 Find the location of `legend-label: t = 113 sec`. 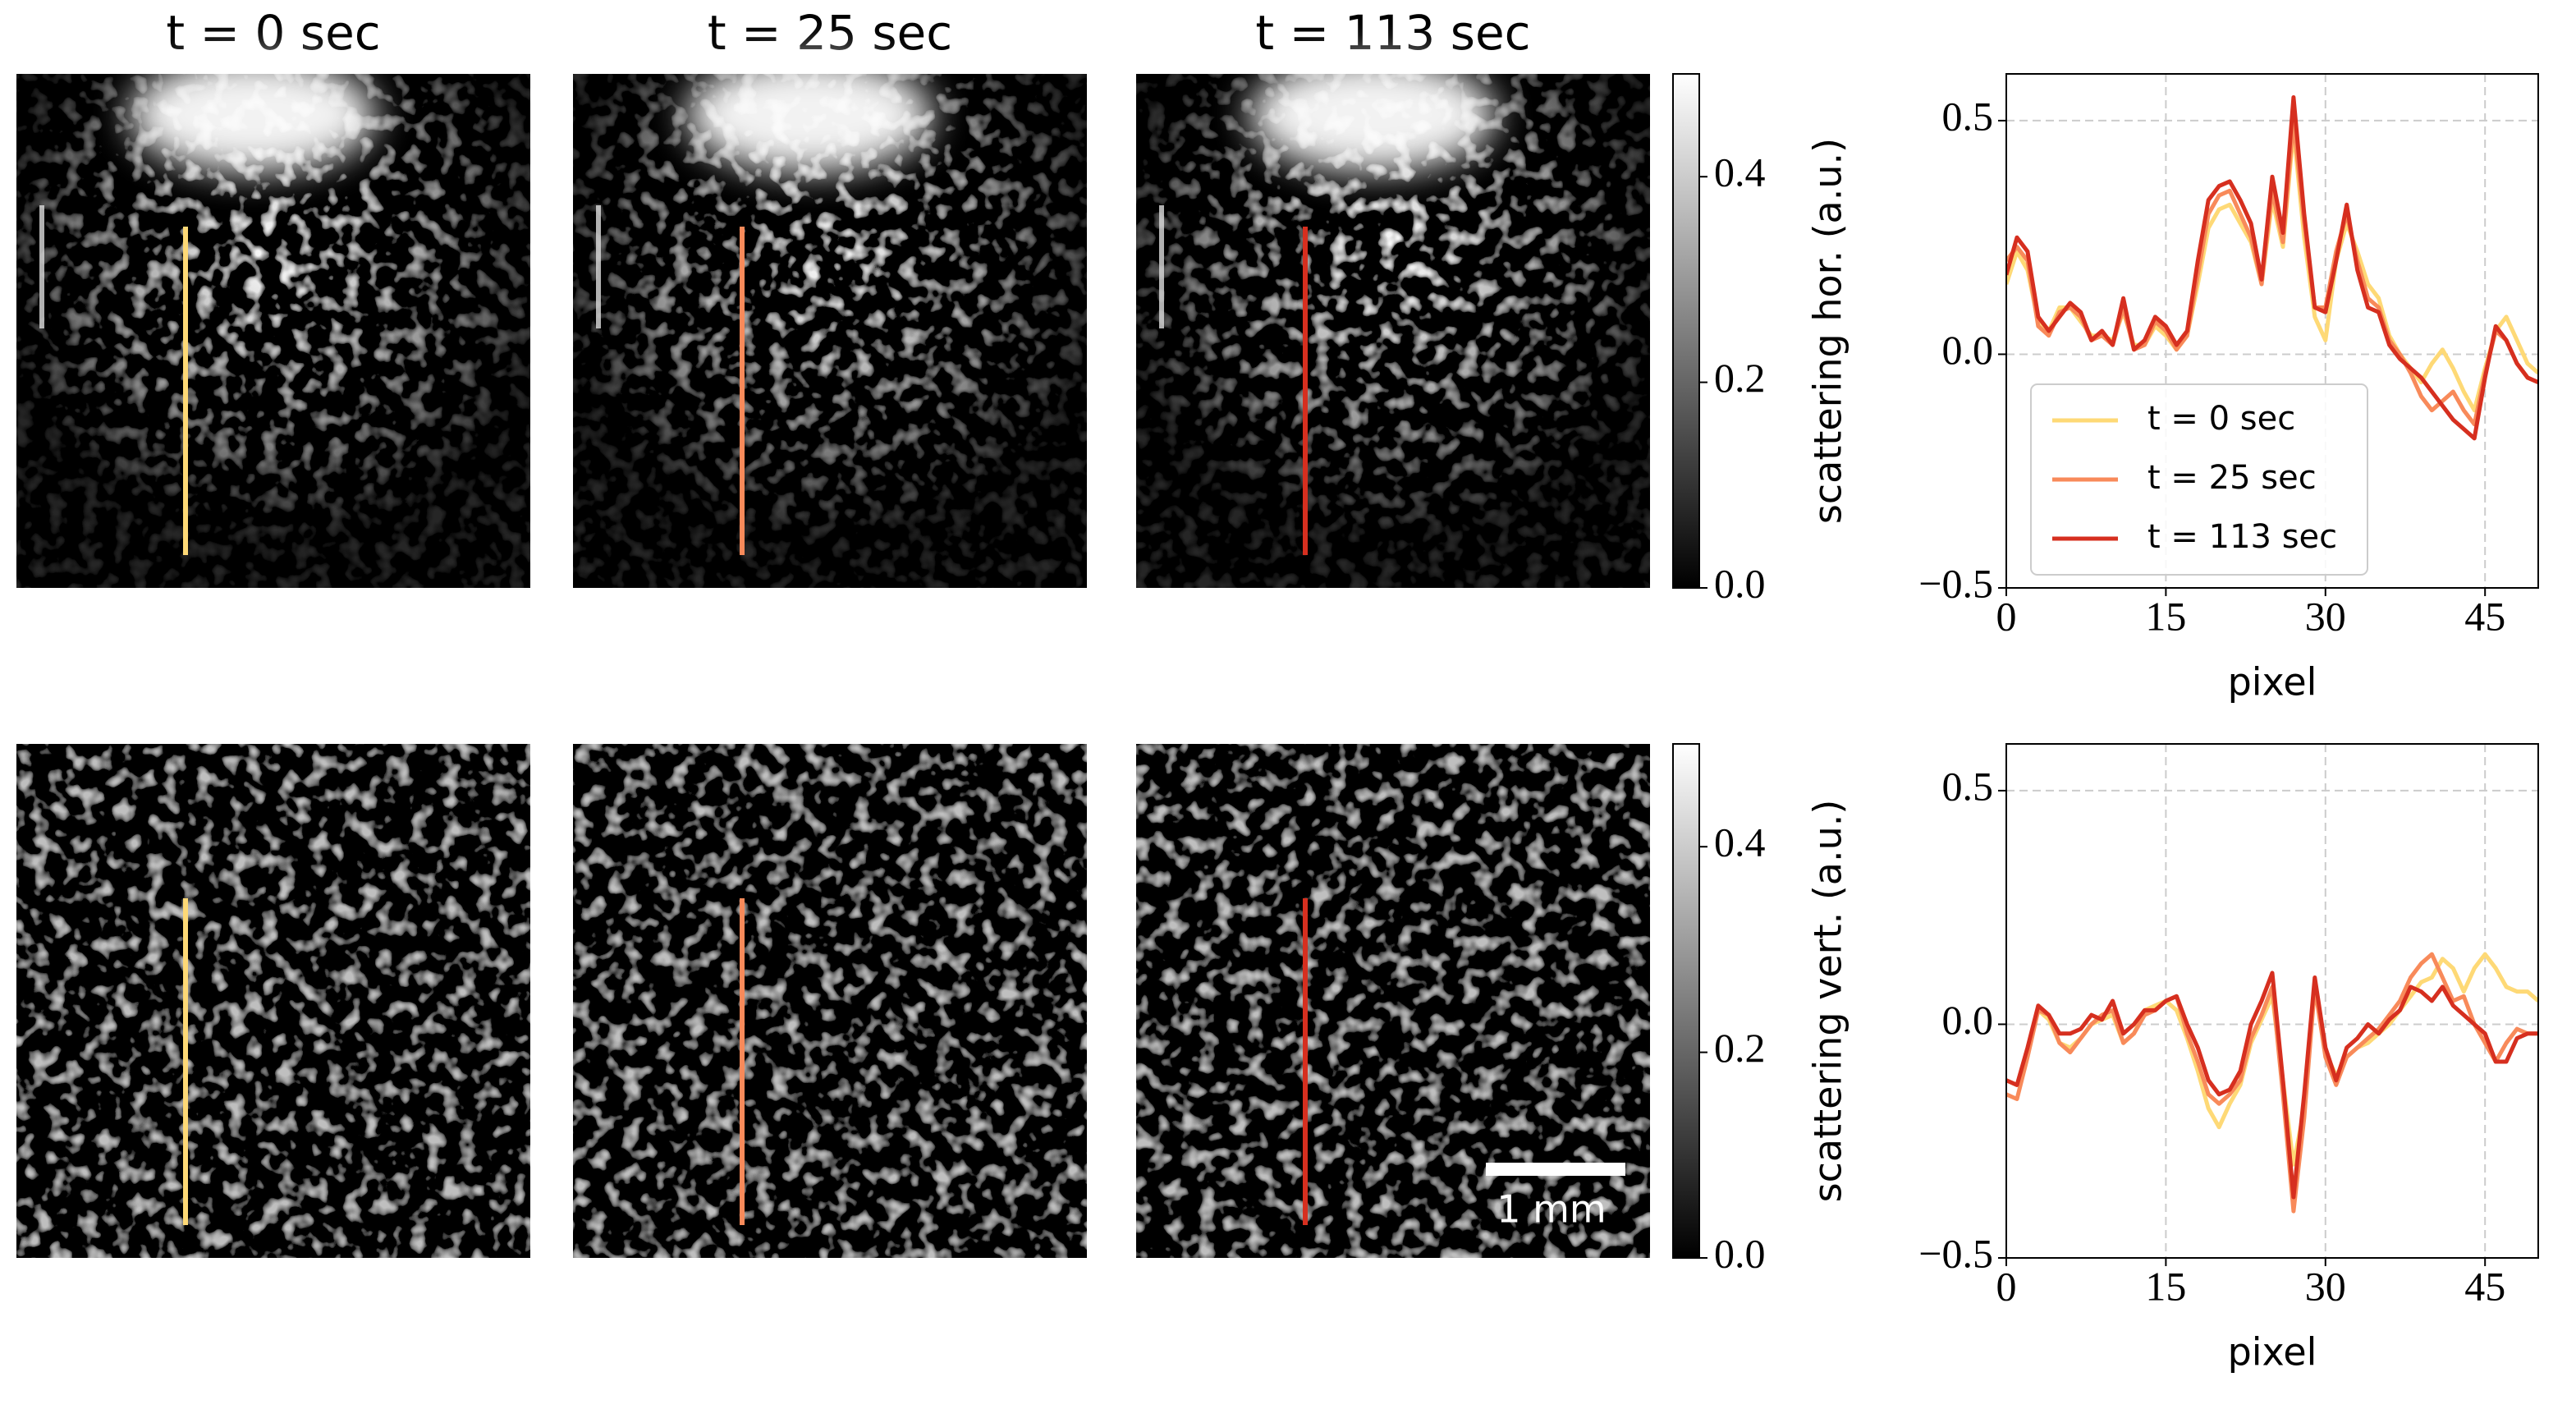

legend-label: t = 113 sec is located at coordinates (2242, 537).